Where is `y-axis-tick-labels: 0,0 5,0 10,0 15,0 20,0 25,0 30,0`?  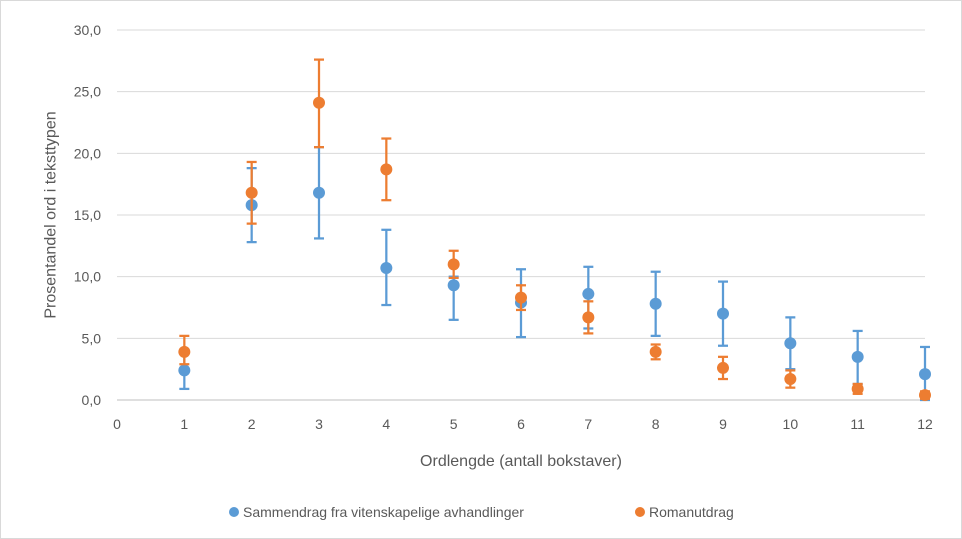
y-axis-tick-labels: 0,0 5,0 10,0 15,0 20,0 25,0 30,0 is located at coordinates (87, 215).